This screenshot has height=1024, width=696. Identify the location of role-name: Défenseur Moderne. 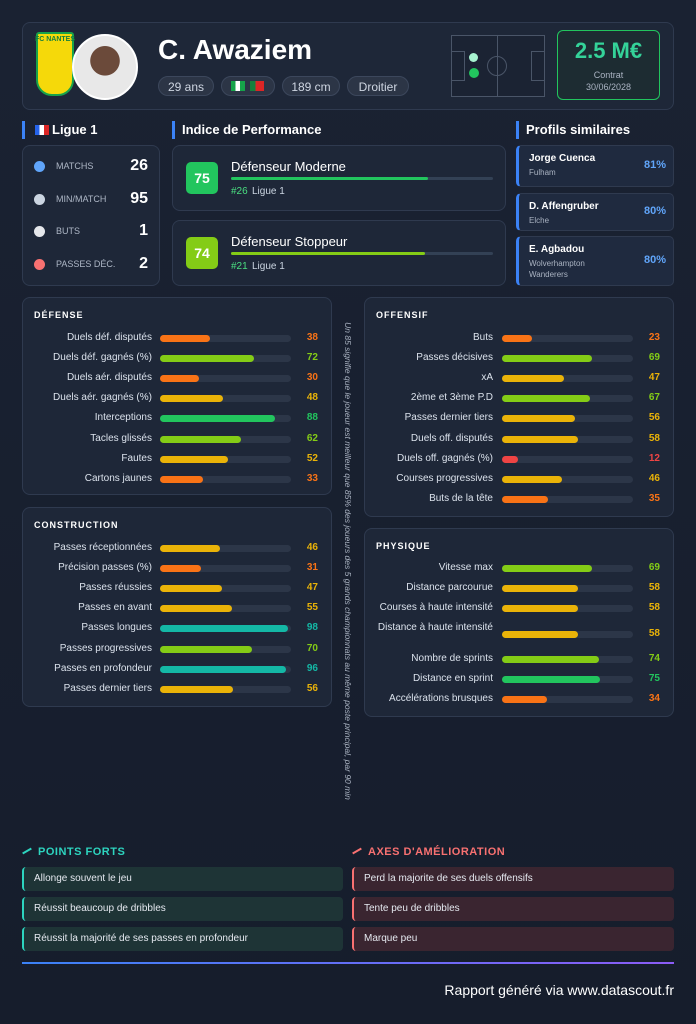
(288, 166).